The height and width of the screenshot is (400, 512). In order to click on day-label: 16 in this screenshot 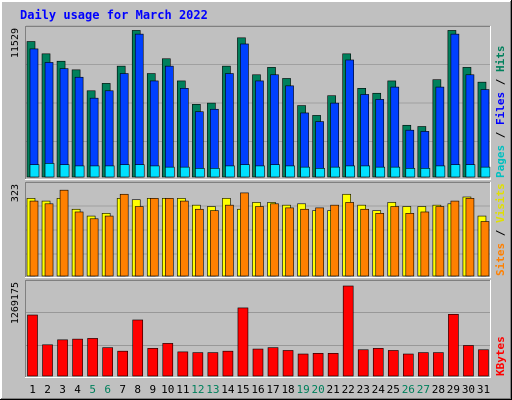, I will do `click(257, 389)`.